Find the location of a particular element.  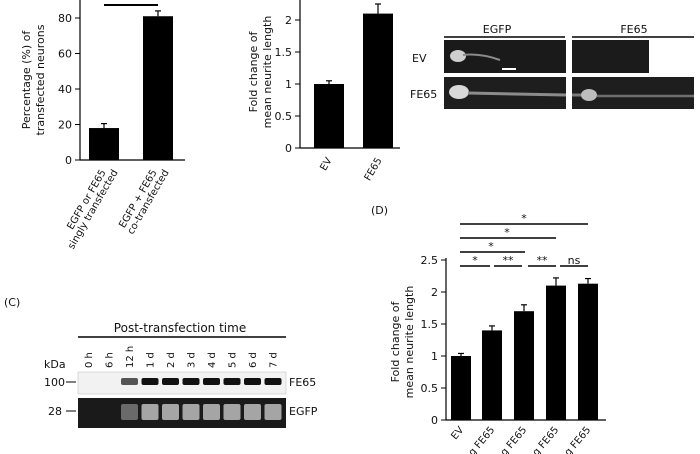

lane-time-label: 0 h is located at coordinates (89, 360).